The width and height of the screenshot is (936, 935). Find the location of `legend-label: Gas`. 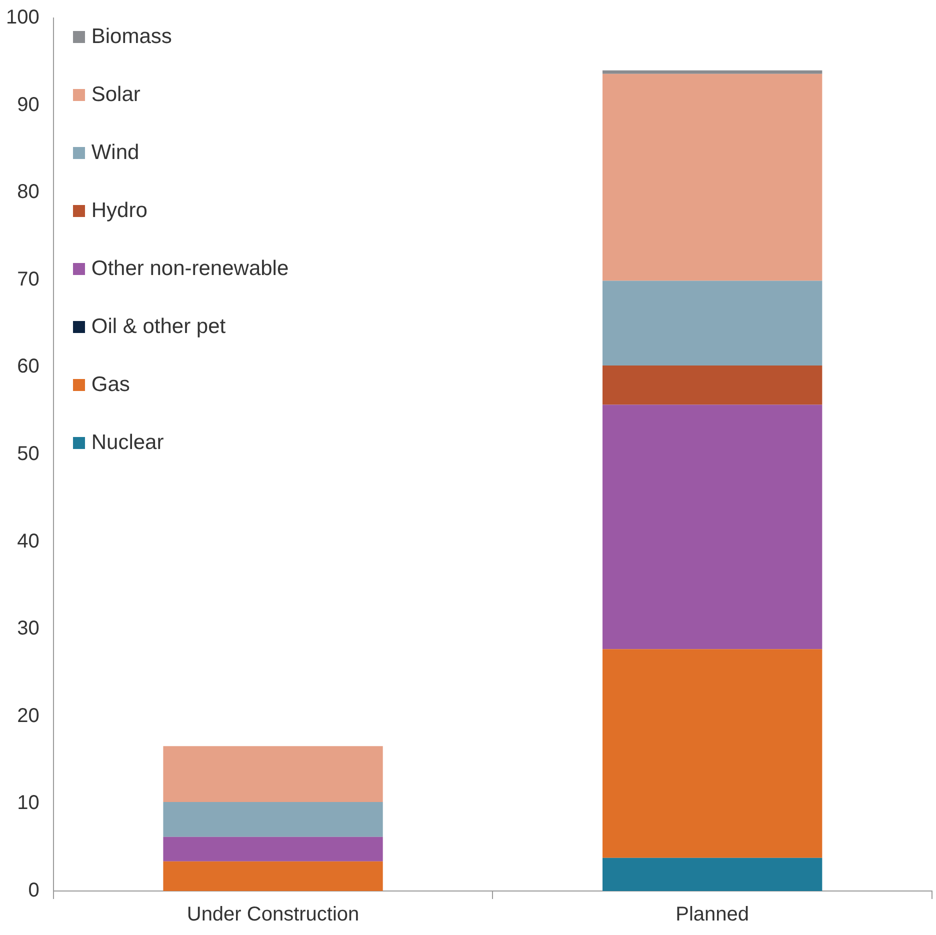

legend-label: Gas is located at coordinates (110, 385).